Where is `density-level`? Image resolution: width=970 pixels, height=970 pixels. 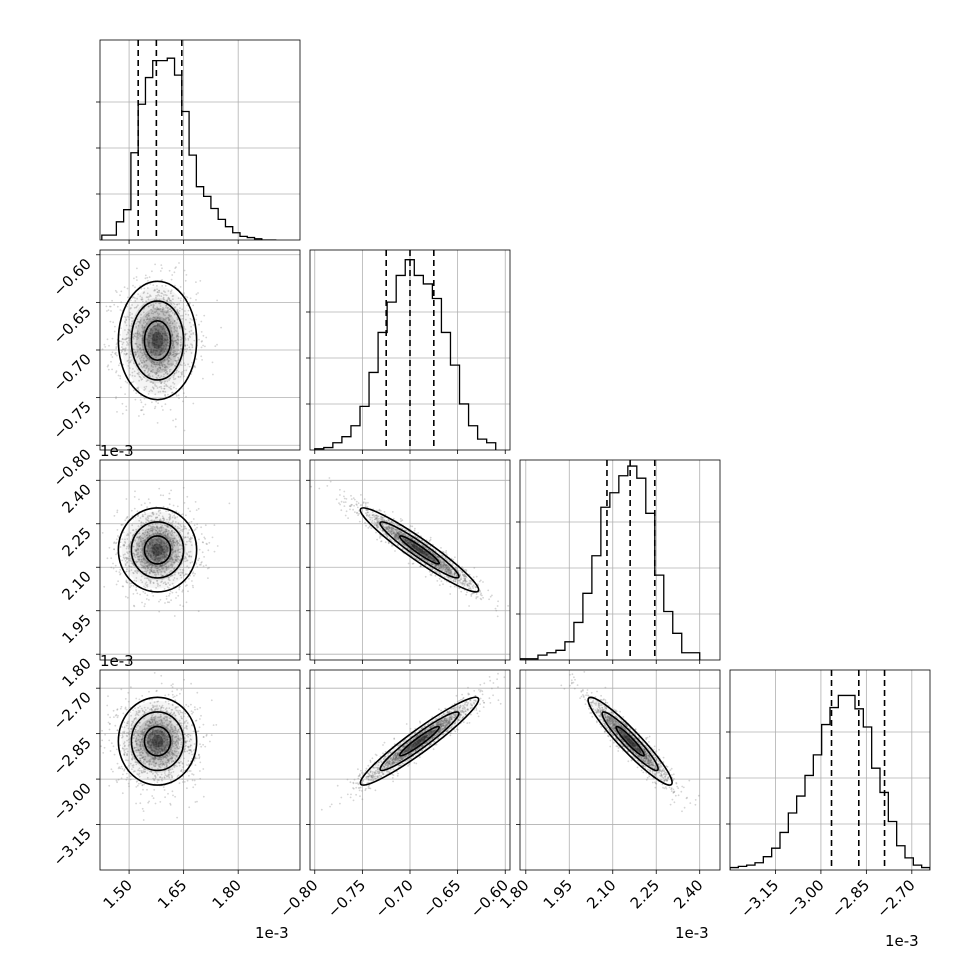 density-level is located at coordinates (157, 340).